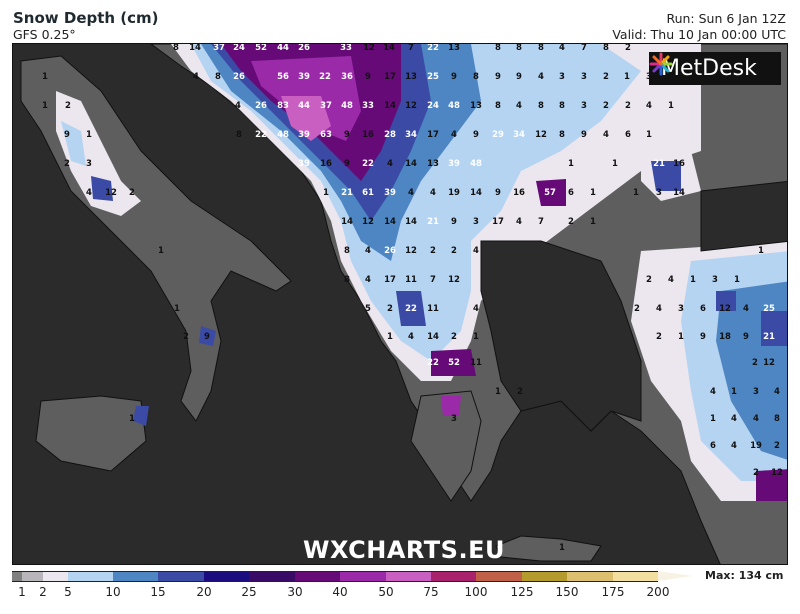  Describe the element at coordinates (346, 48) in the screenshot. I see `snow-depth-value: 33` at that location.